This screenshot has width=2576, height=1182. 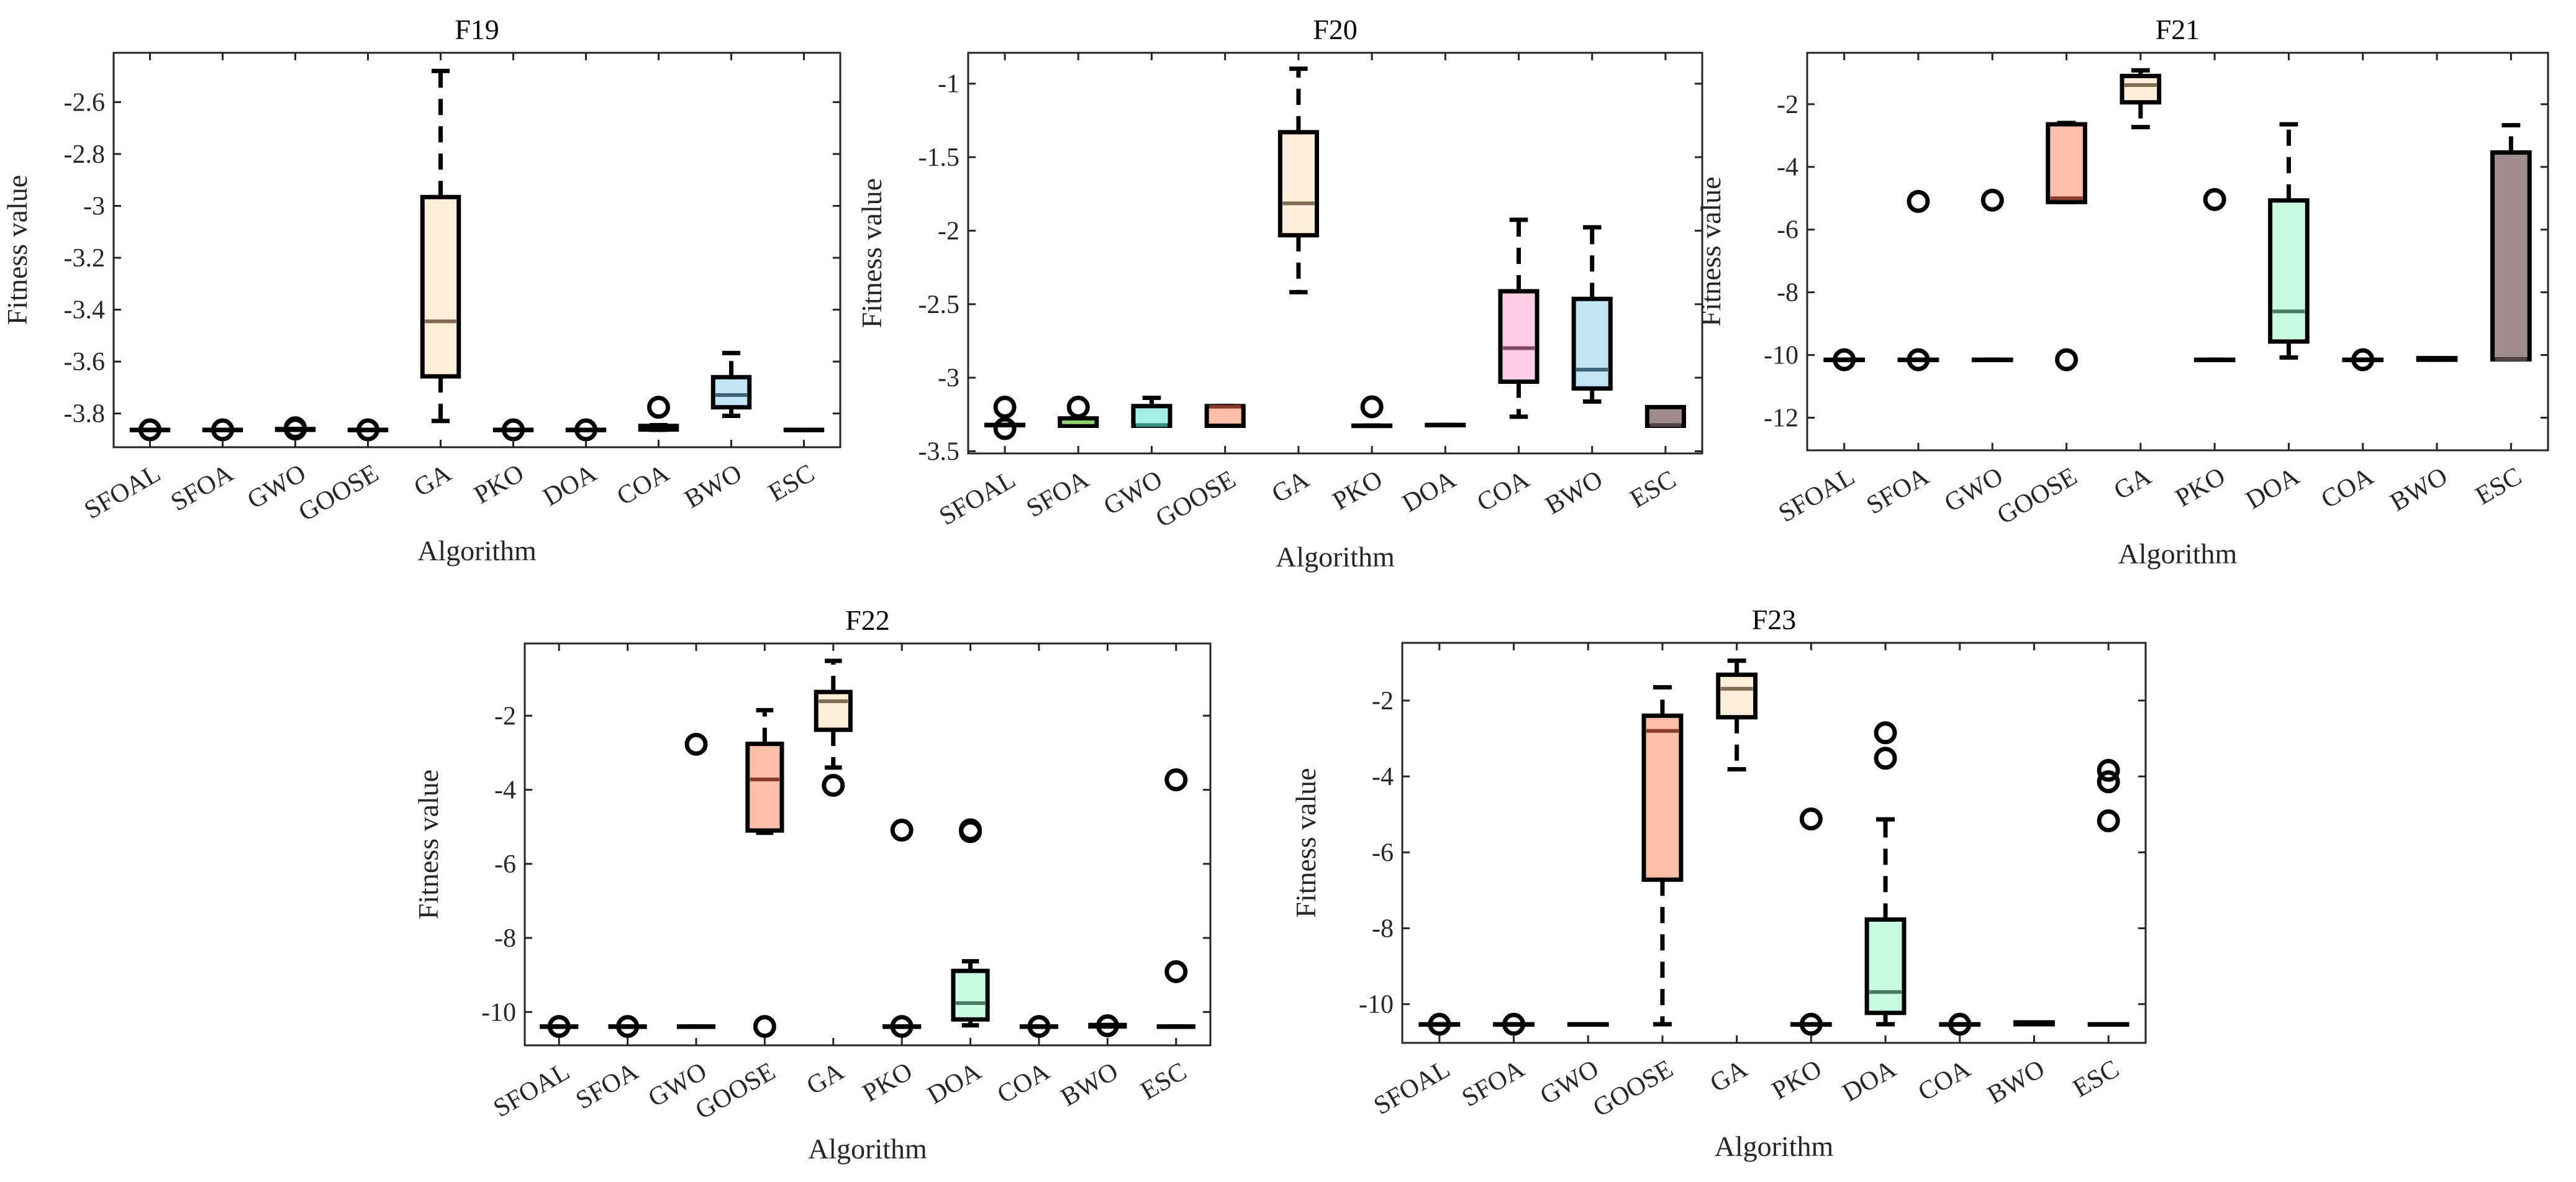 What do you see at coordinates (948, 378) in the screenshot?
I see `y-tick-label: -3` at bounding box center [948, 378].